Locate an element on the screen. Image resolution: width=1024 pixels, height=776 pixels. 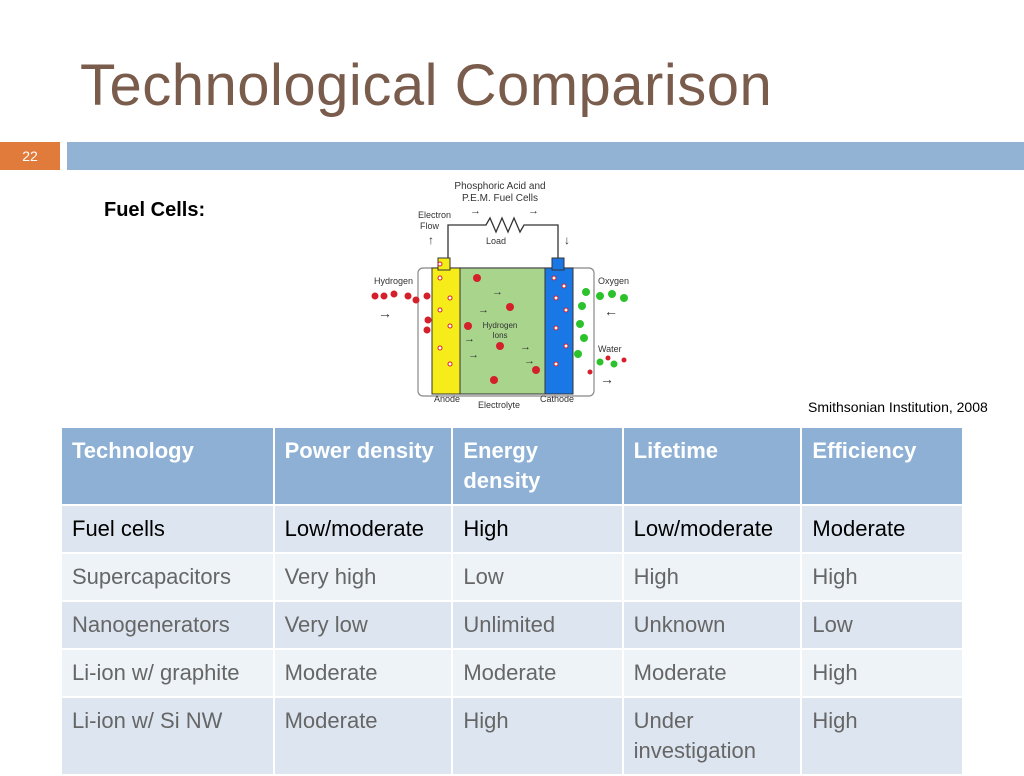
arrow-up-icon: ↑ is located at coordinates (431, 240).